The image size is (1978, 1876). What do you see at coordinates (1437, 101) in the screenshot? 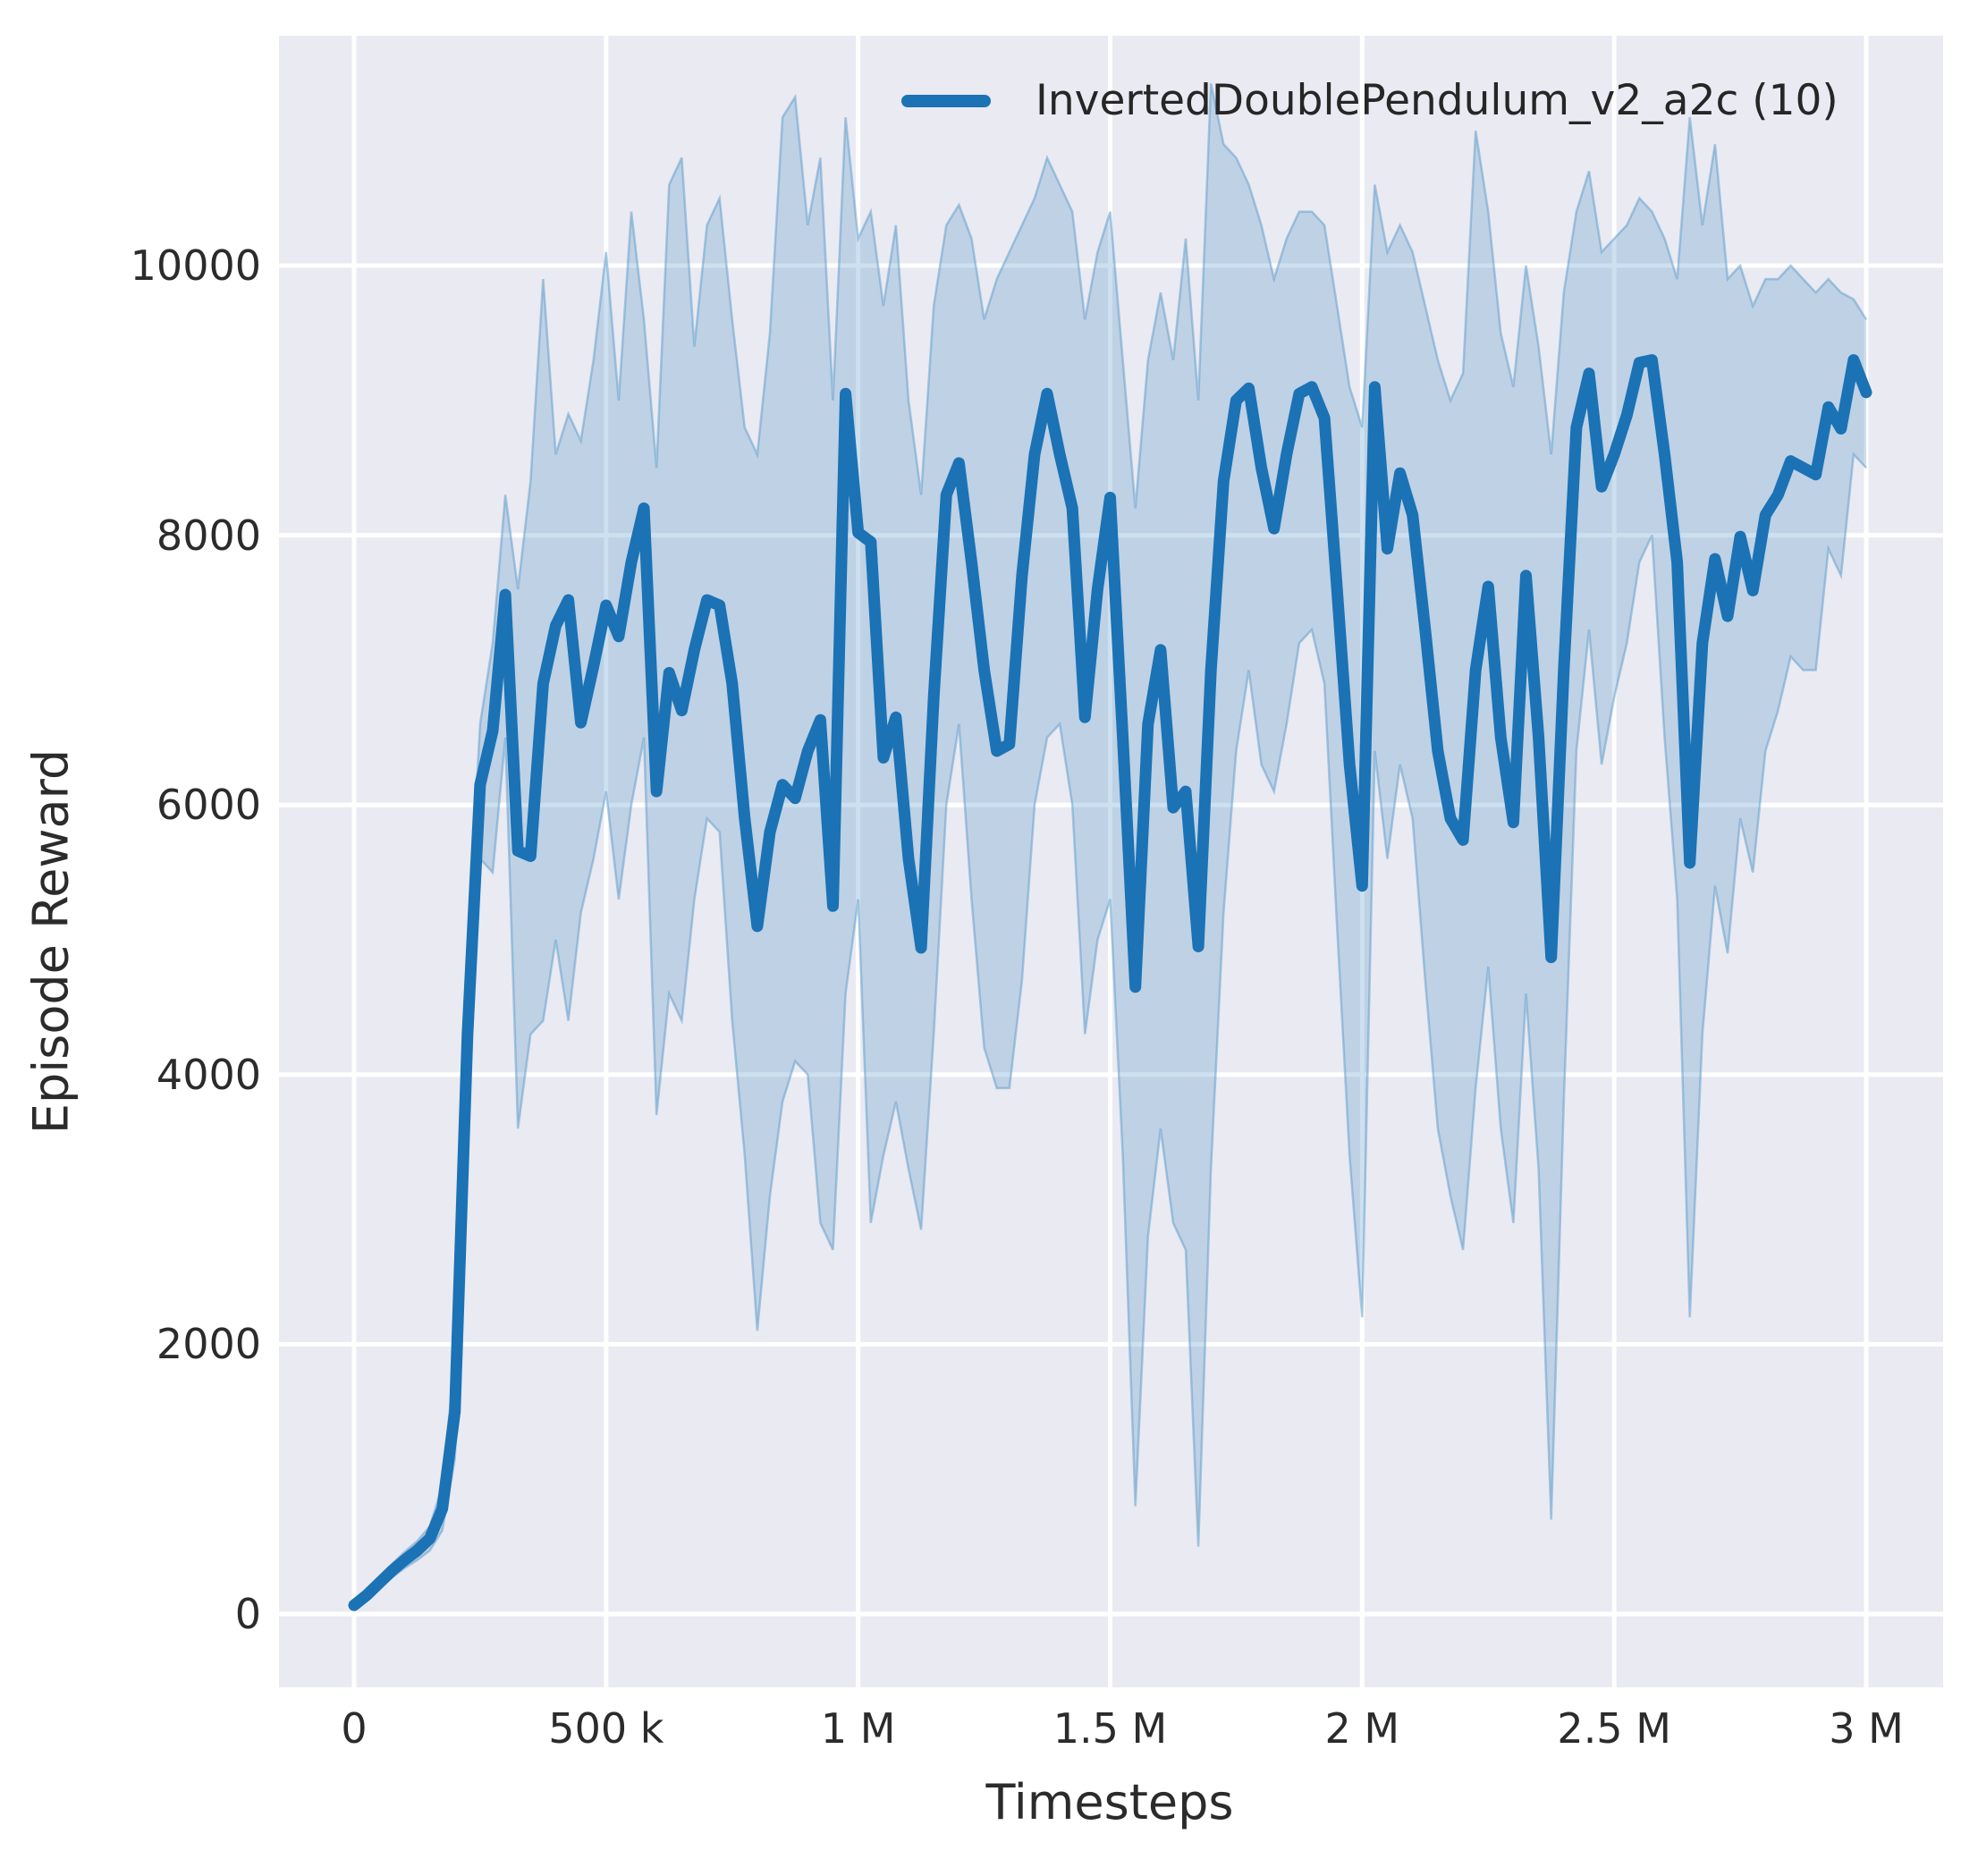
I see `legend-label: InvertedDoublePendulum_v2_a2c (10)` at bounding box center [1437, 101].